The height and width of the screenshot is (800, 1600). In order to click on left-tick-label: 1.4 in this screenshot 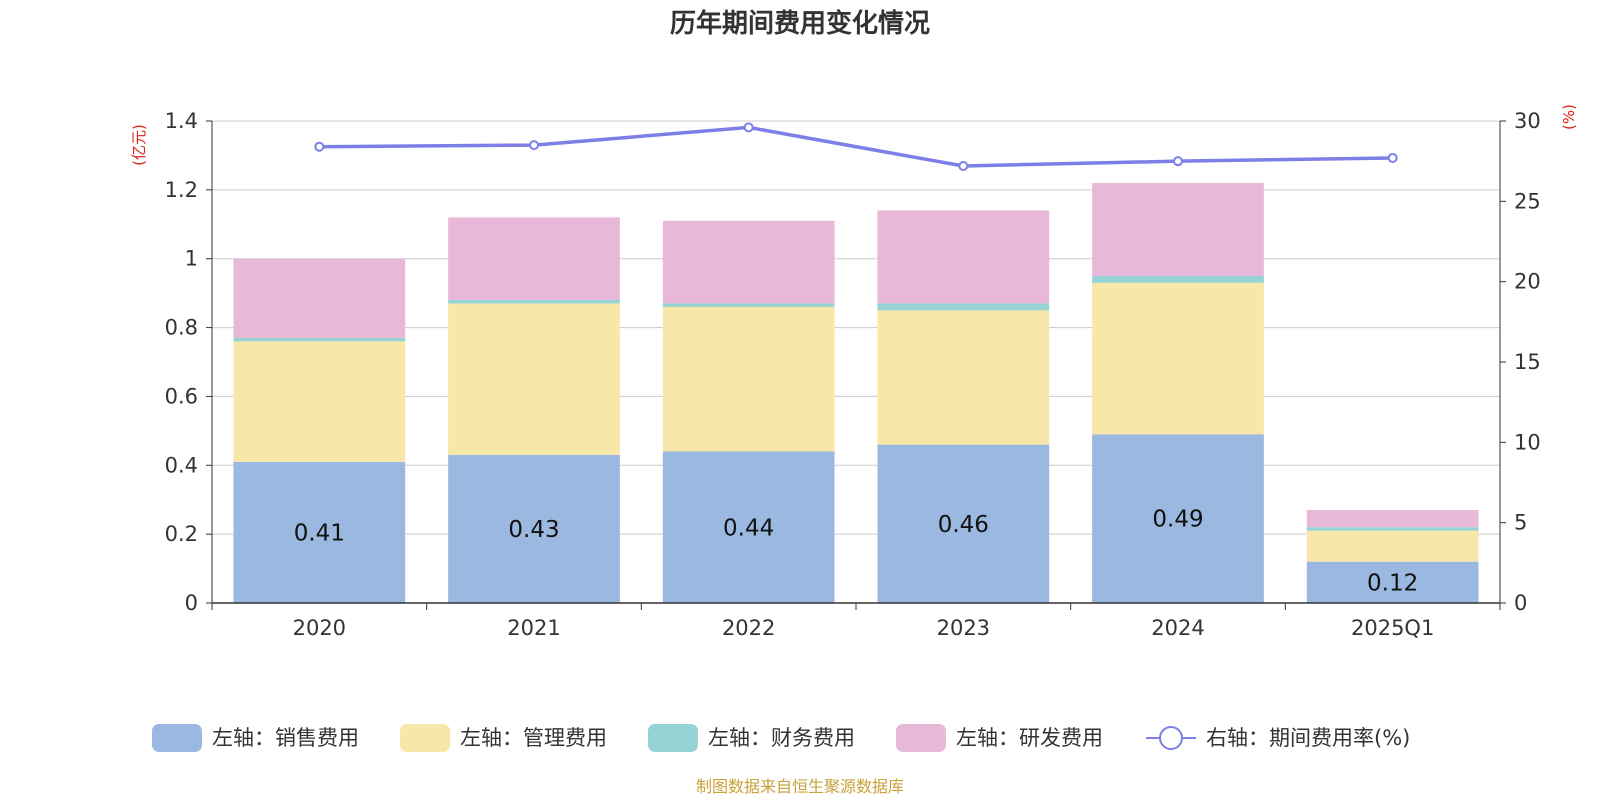, I will do `click(181, 121)`.